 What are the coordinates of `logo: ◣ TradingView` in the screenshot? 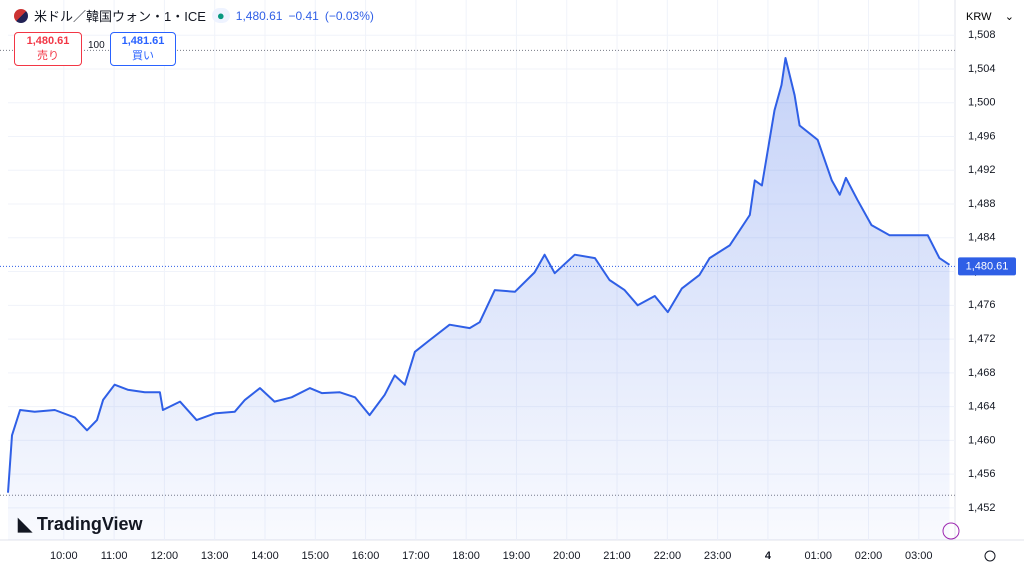 It's located at (80, 524).